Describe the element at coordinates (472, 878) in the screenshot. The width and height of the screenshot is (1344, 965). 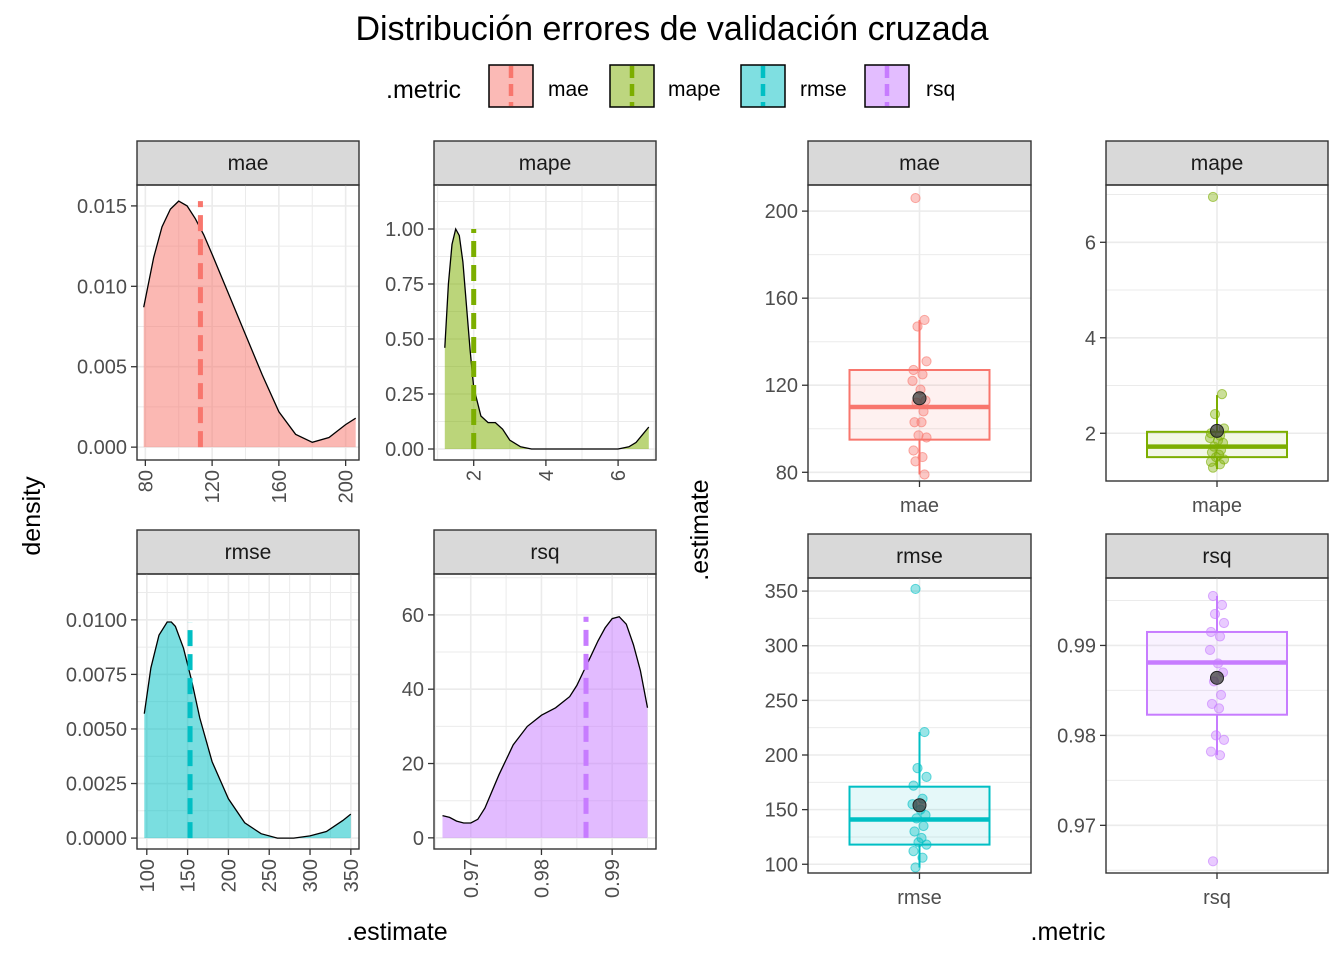
I see `x-tick-label: 0.97` at that location.